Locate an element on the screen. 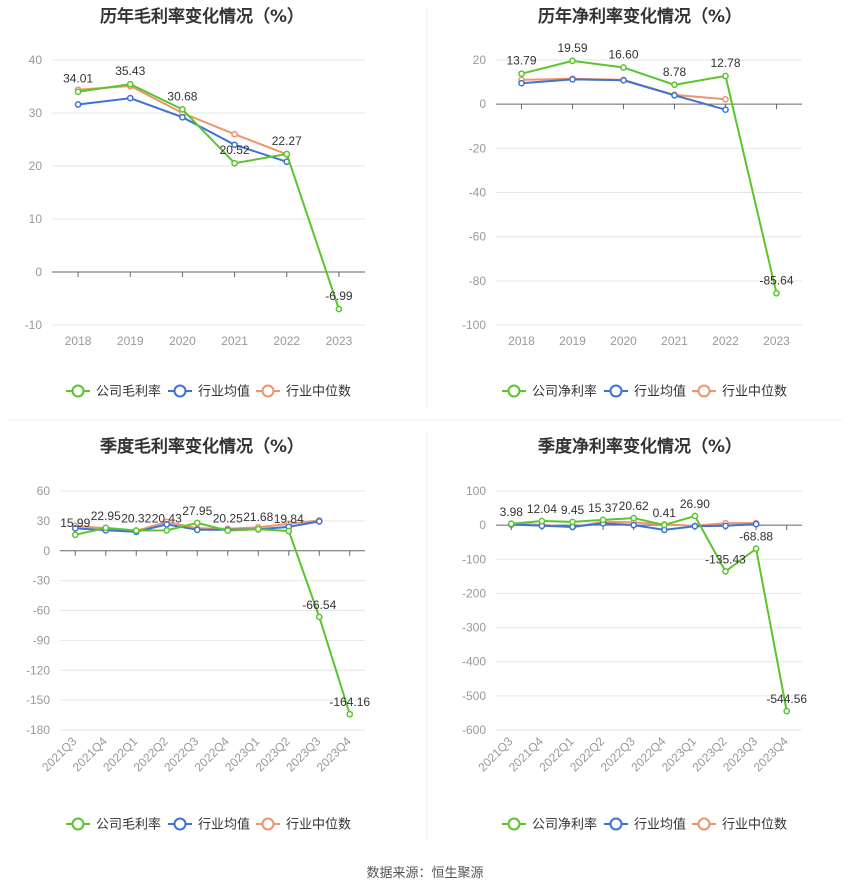 This screenshot has height=891, width=850. x-tick-label: 2019 is located at coordinates (572, 341).